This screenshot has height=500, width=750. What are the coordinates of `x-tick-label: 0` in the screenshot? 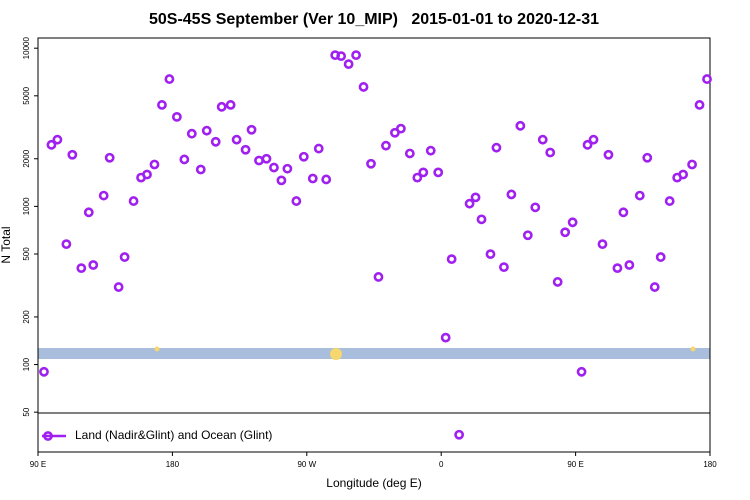 It's located at (441, 464).